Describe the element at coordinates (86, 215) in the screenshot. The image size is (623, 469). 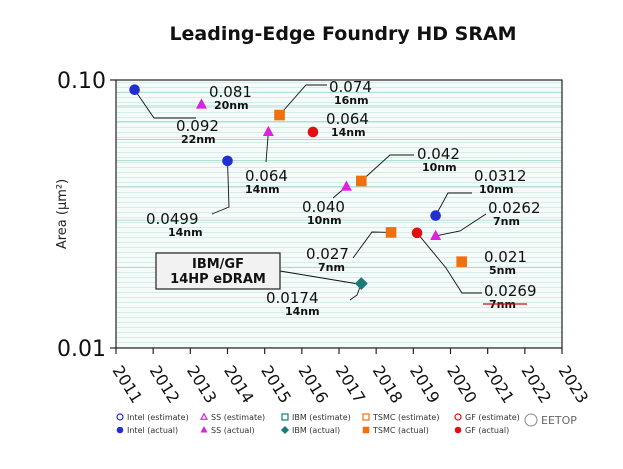
I see `y-ticks: 0.01 0.10` at that location.